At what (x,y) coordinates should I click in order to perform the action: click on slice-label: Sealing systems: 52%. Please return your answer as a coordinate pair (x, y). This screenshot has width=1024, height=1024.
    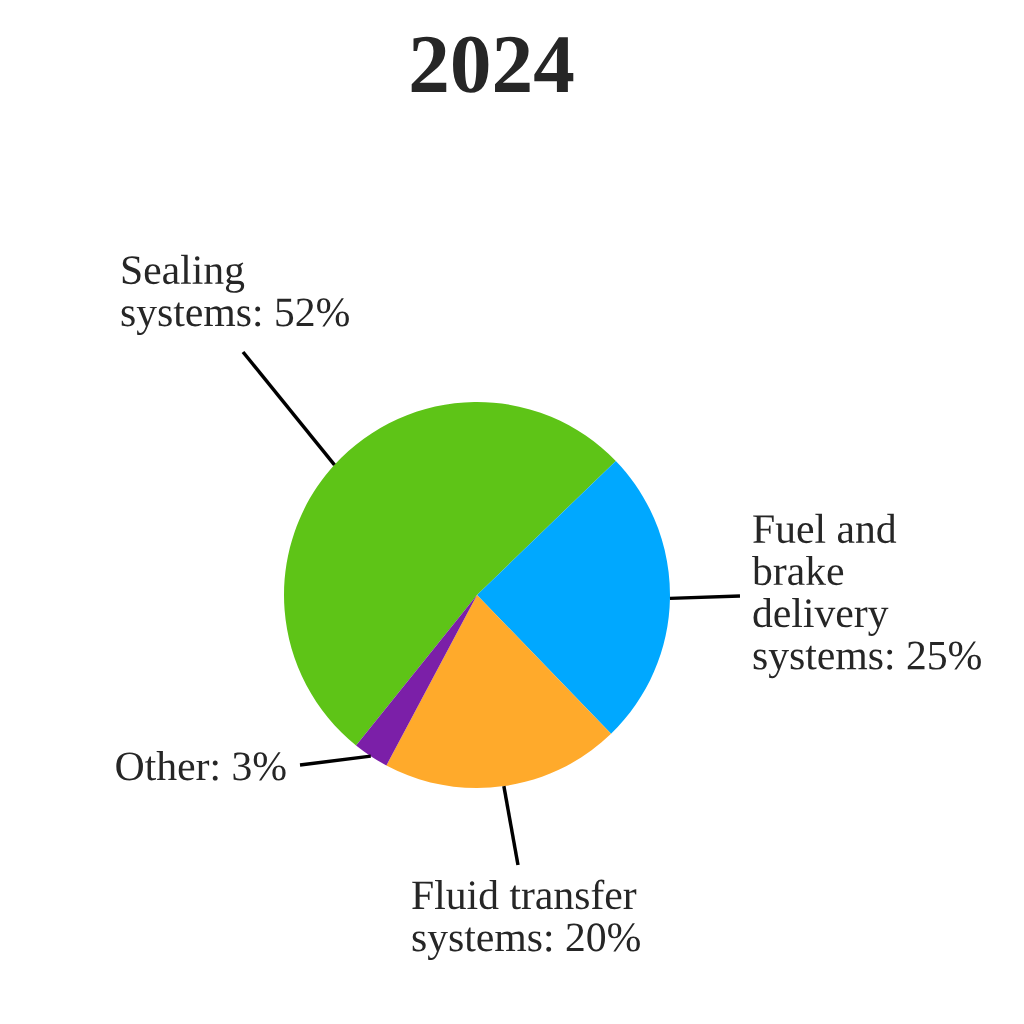
    Looking at the image, I should click on (235, 294).